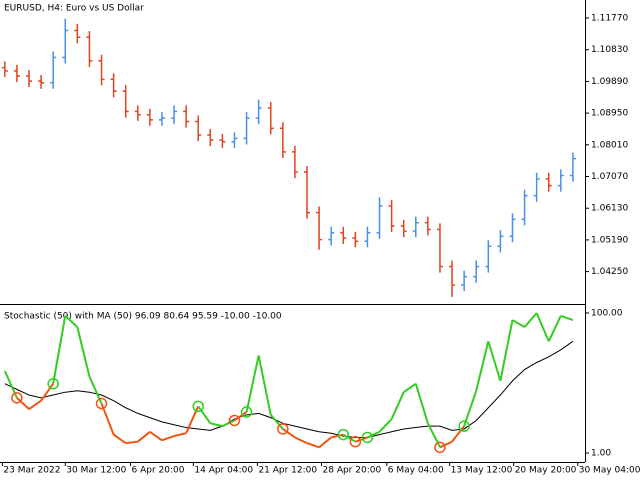 This screenshot has height=480, width=640. I want to click on chart-title: EURUSD, H4: Euro vs US Dollar, so click(74, 9).